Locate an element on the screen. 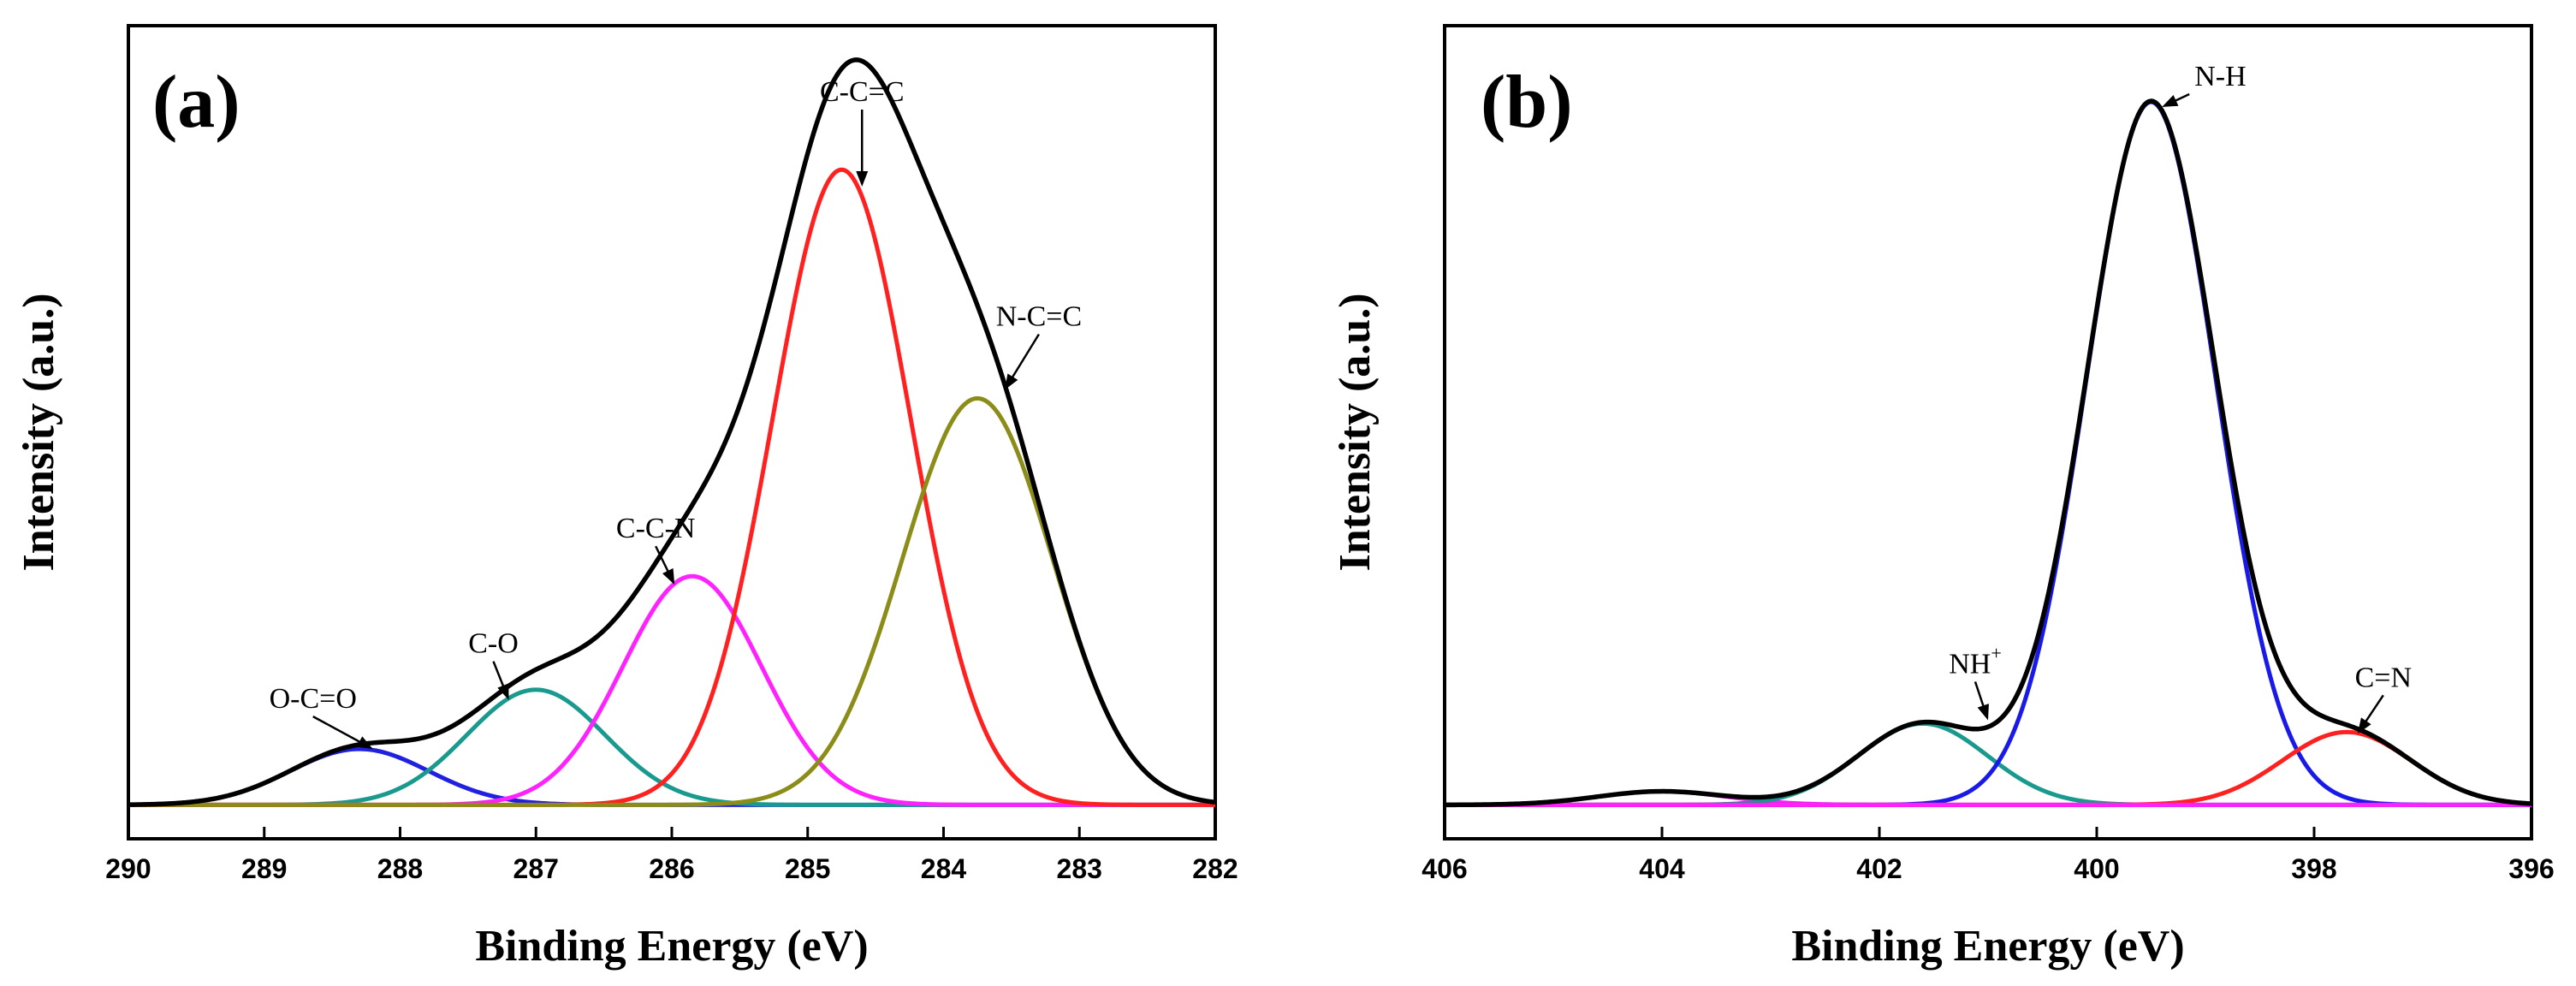 The height and width of the screenshot is (986, 2576). x-tick-label: 406 is located at coordinates (1444, 868).